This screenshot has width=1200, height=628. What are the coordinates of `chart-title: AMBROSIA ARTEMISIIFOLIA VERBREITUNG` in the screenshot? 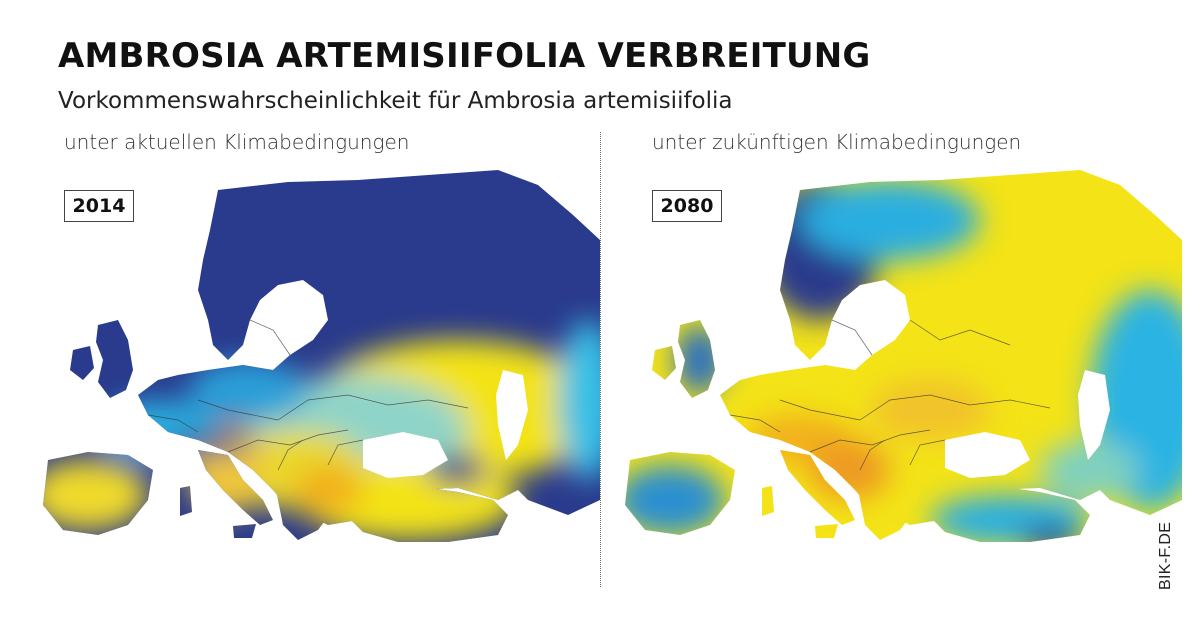 It's located at (464, 56).